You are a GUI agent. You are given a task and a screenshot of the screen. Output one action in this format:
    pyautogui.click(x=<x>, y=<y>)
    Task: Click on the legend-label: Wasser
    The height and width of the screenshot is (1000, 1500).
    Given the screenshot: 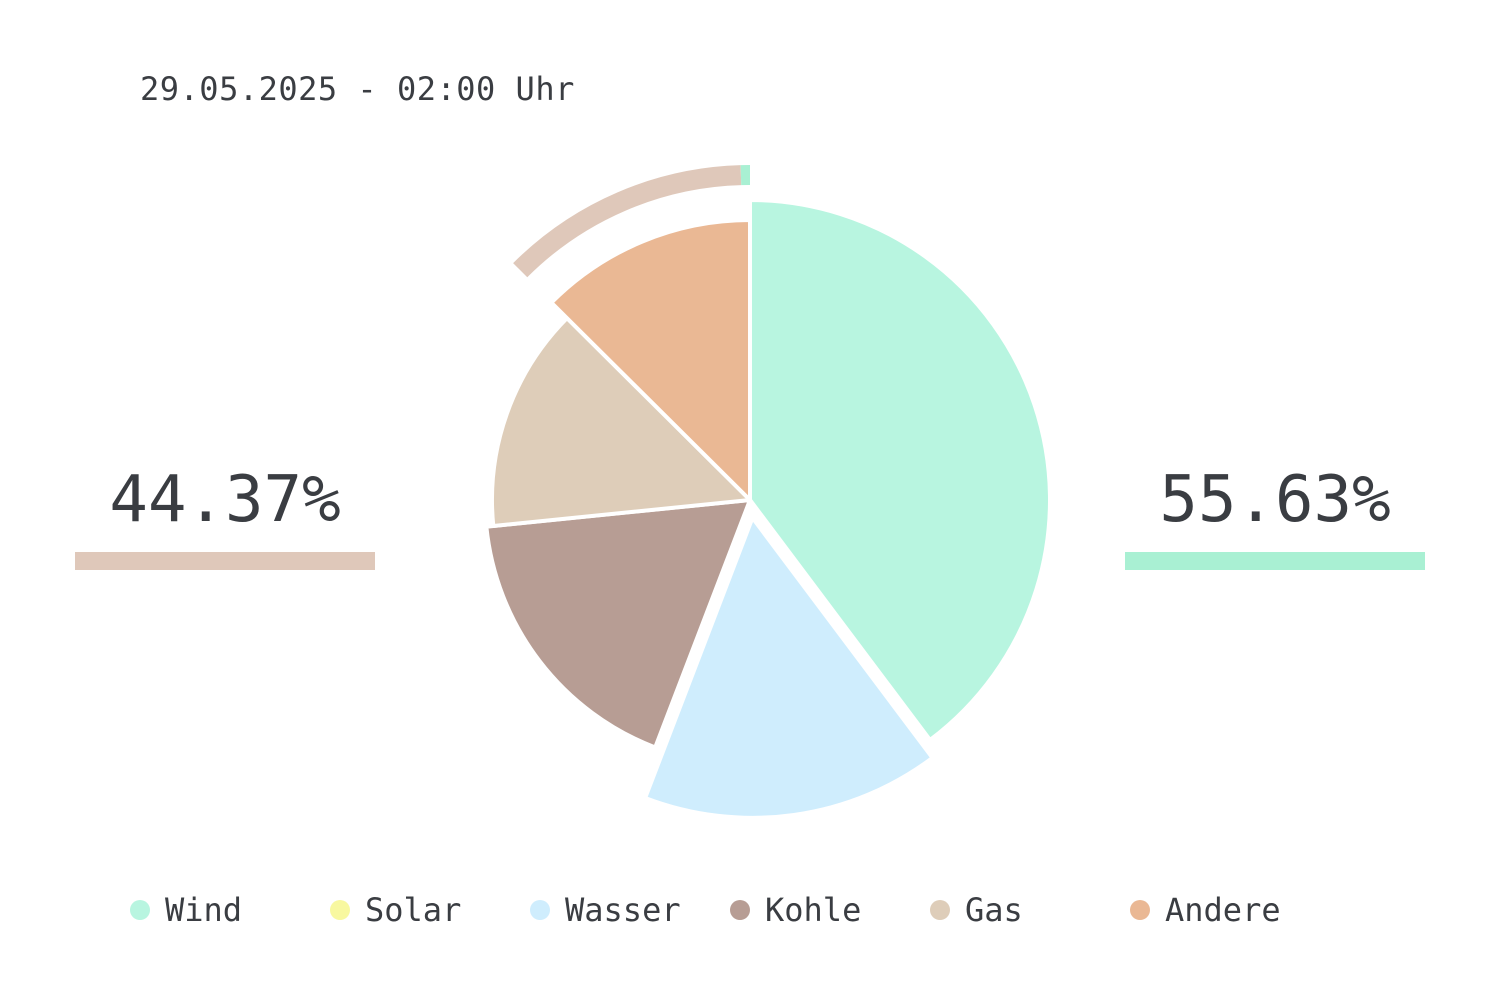 What is the action you would take?
    pyautogui.click(x=623, y=910)
    